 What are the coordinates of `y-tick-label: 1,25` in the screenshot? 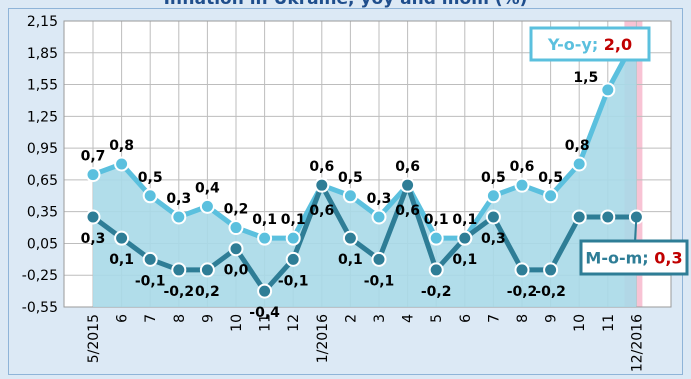 It's located at (42, 117).